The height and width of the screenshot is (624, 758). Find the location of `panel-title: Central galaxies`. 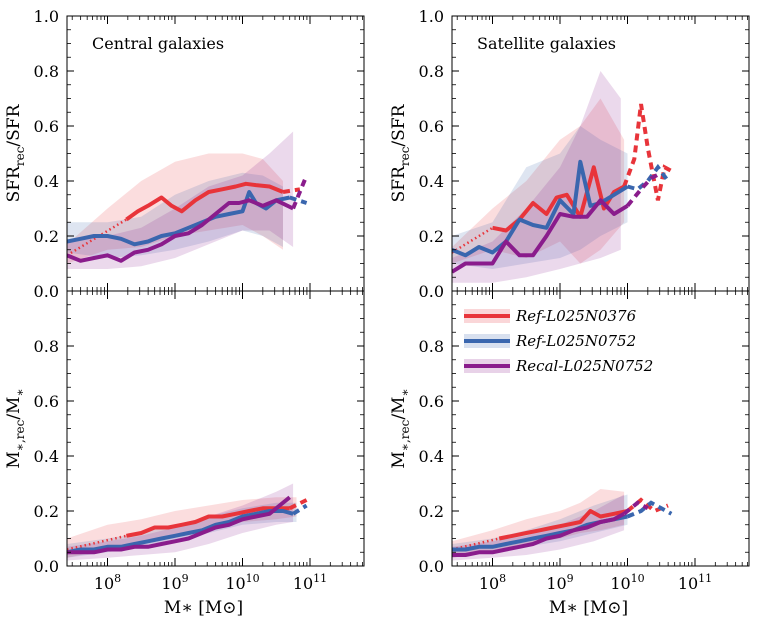

panel-title: Central galaxies is located at coordinates (158, 43).